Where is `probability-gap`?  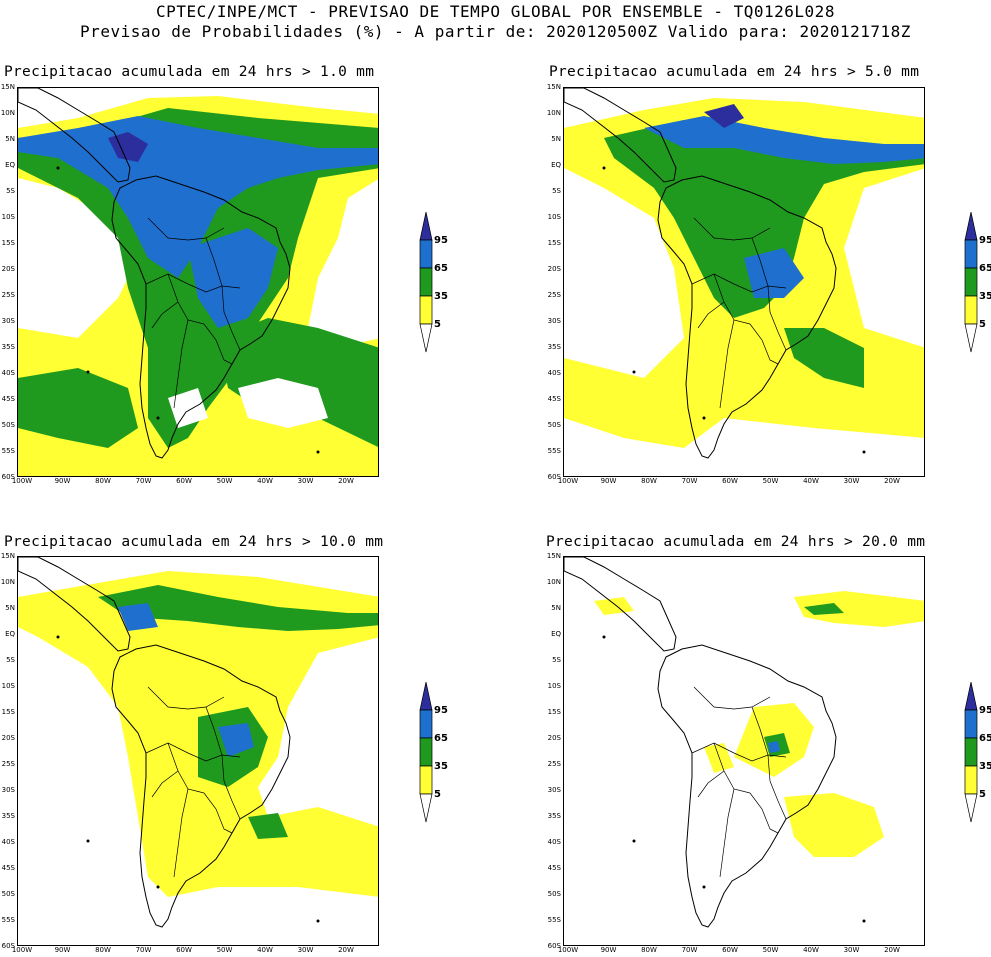
probability-gap is located at coordinates (188, 408).